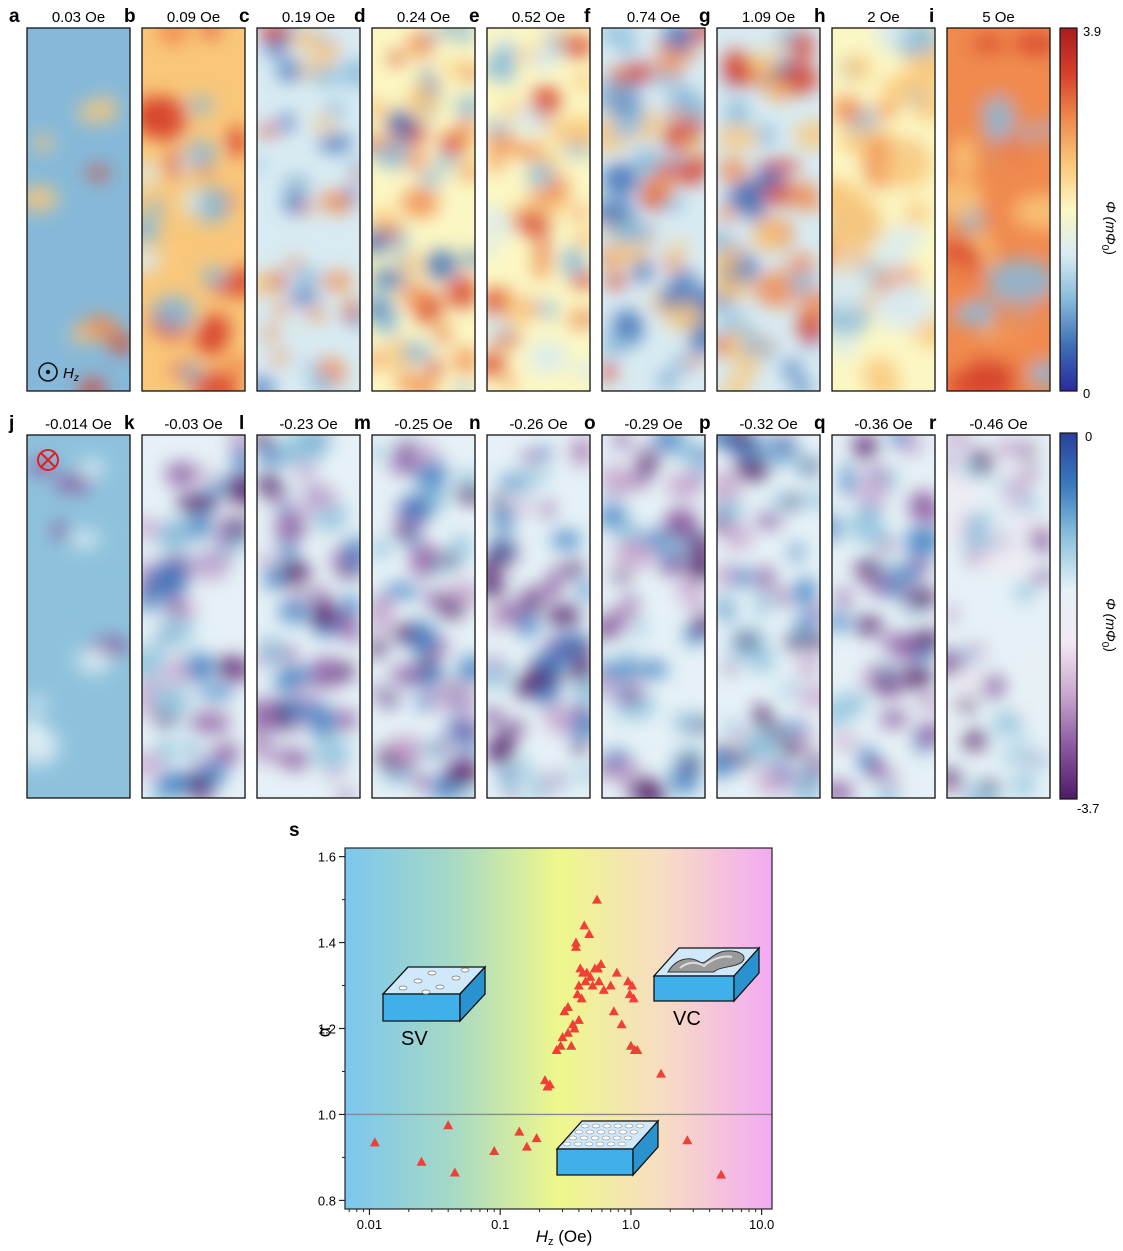 The height and width of the screenshot is (1251, 1123). I want to click on colorbar-bottom-label: Φ (mΦ0), so click(1109, 625).